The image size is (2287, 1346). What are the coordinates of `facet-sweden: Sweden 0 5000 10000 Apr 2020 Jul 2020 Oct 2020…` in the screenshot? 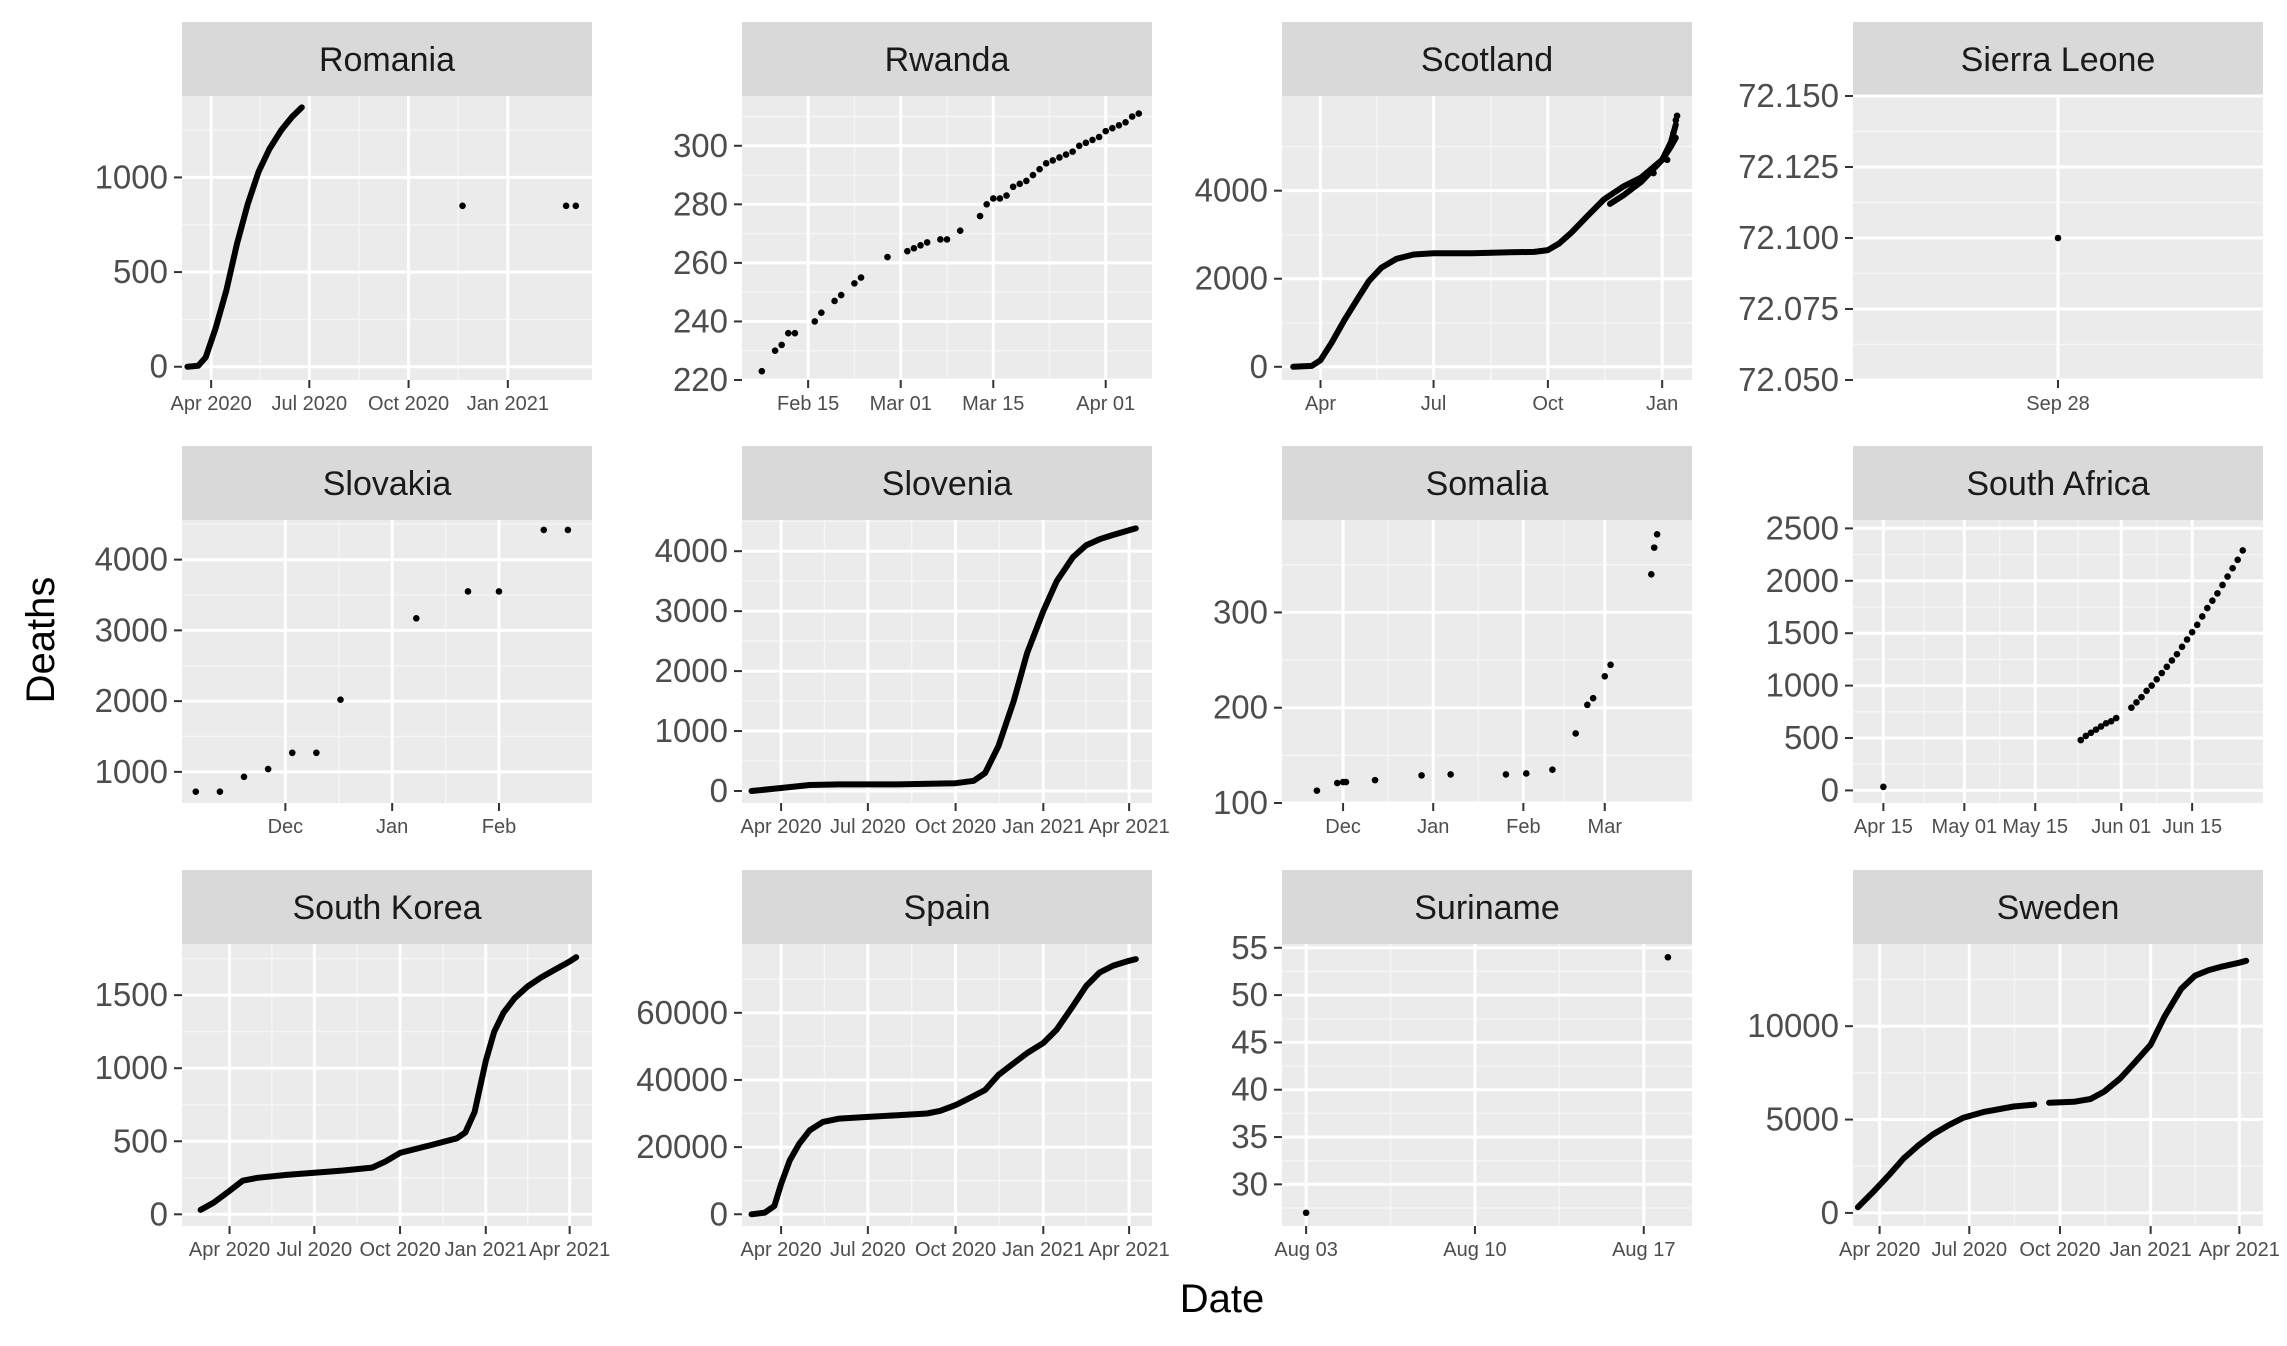 It's located at (2013, 1065).